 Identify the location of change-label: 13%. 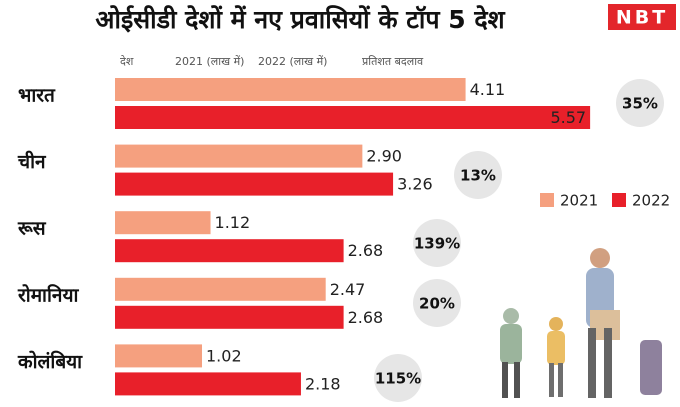
(478, 176).